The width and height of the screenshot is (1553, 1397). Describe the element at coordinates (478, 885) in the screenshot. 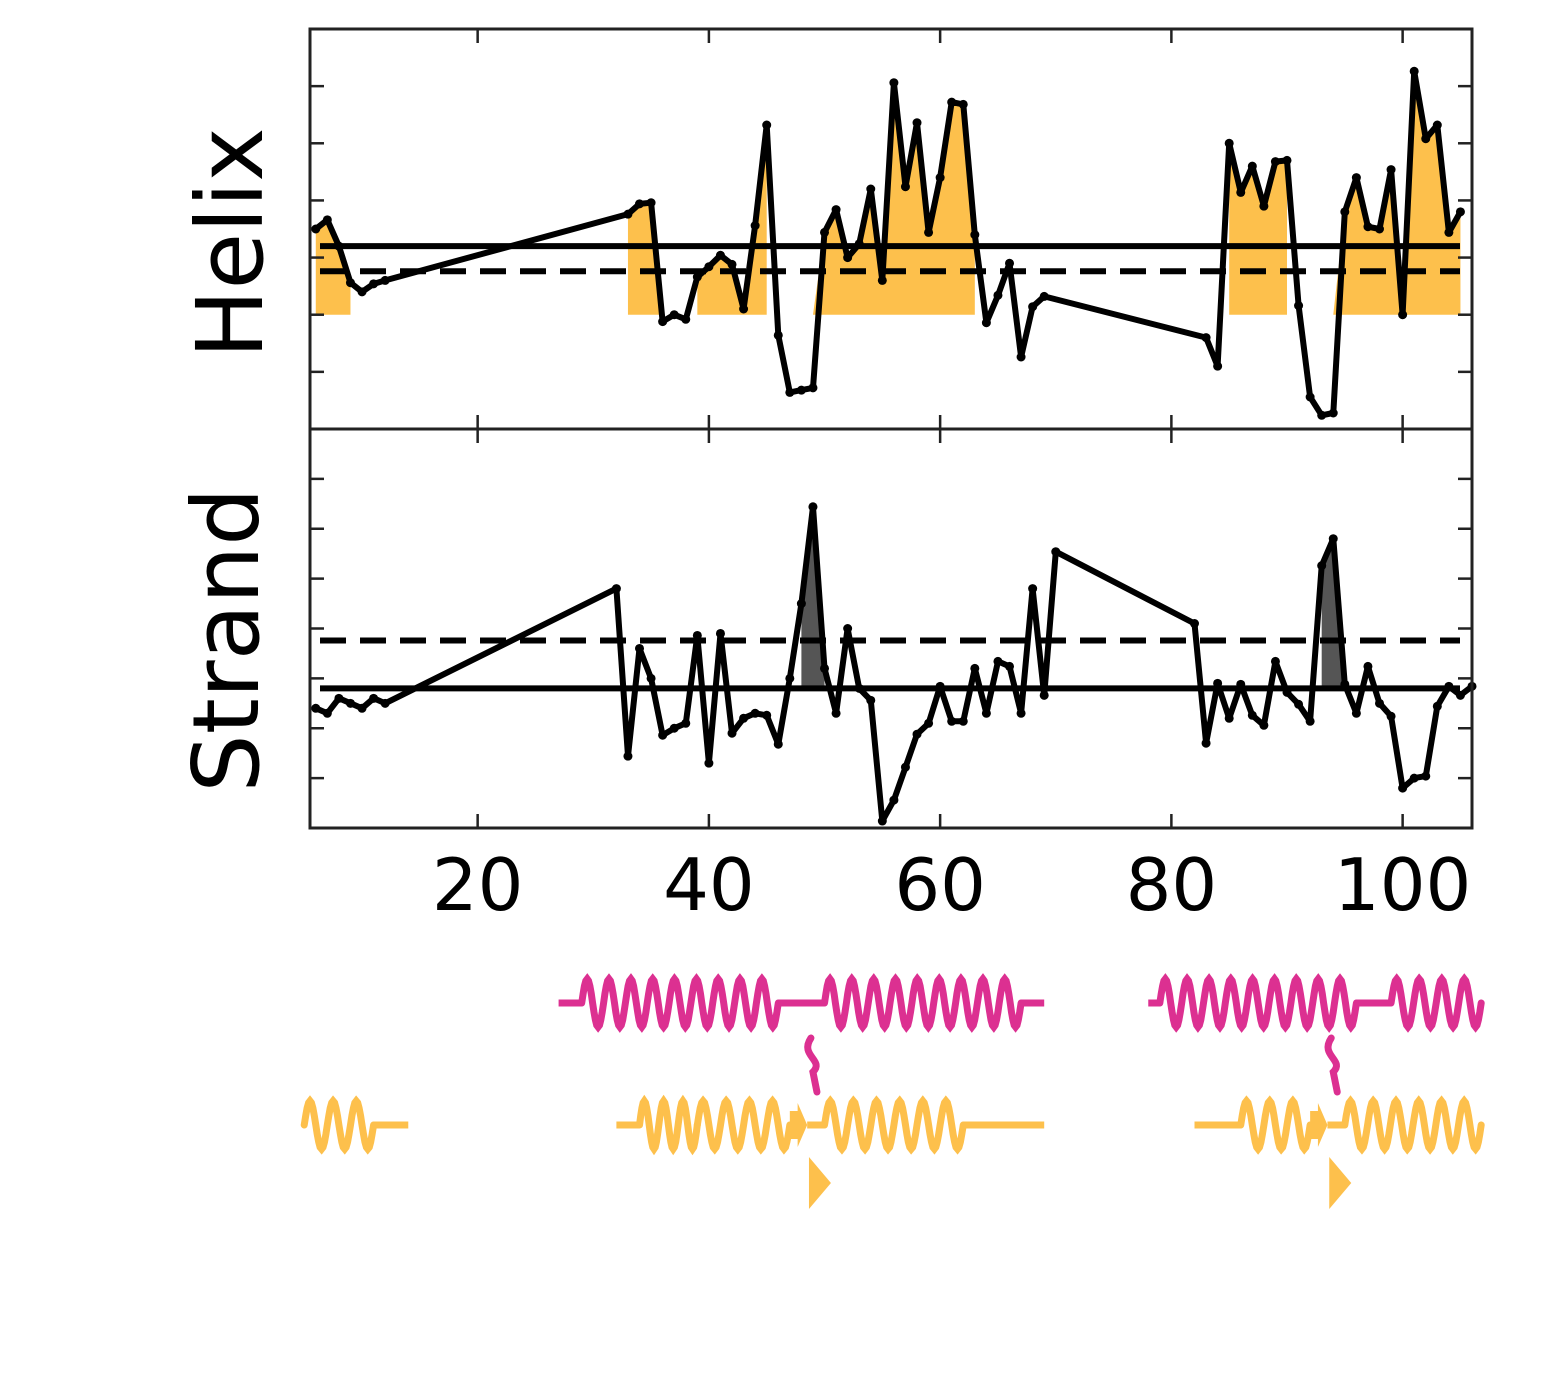

I see `x-tick-label-20: 20` at that location.